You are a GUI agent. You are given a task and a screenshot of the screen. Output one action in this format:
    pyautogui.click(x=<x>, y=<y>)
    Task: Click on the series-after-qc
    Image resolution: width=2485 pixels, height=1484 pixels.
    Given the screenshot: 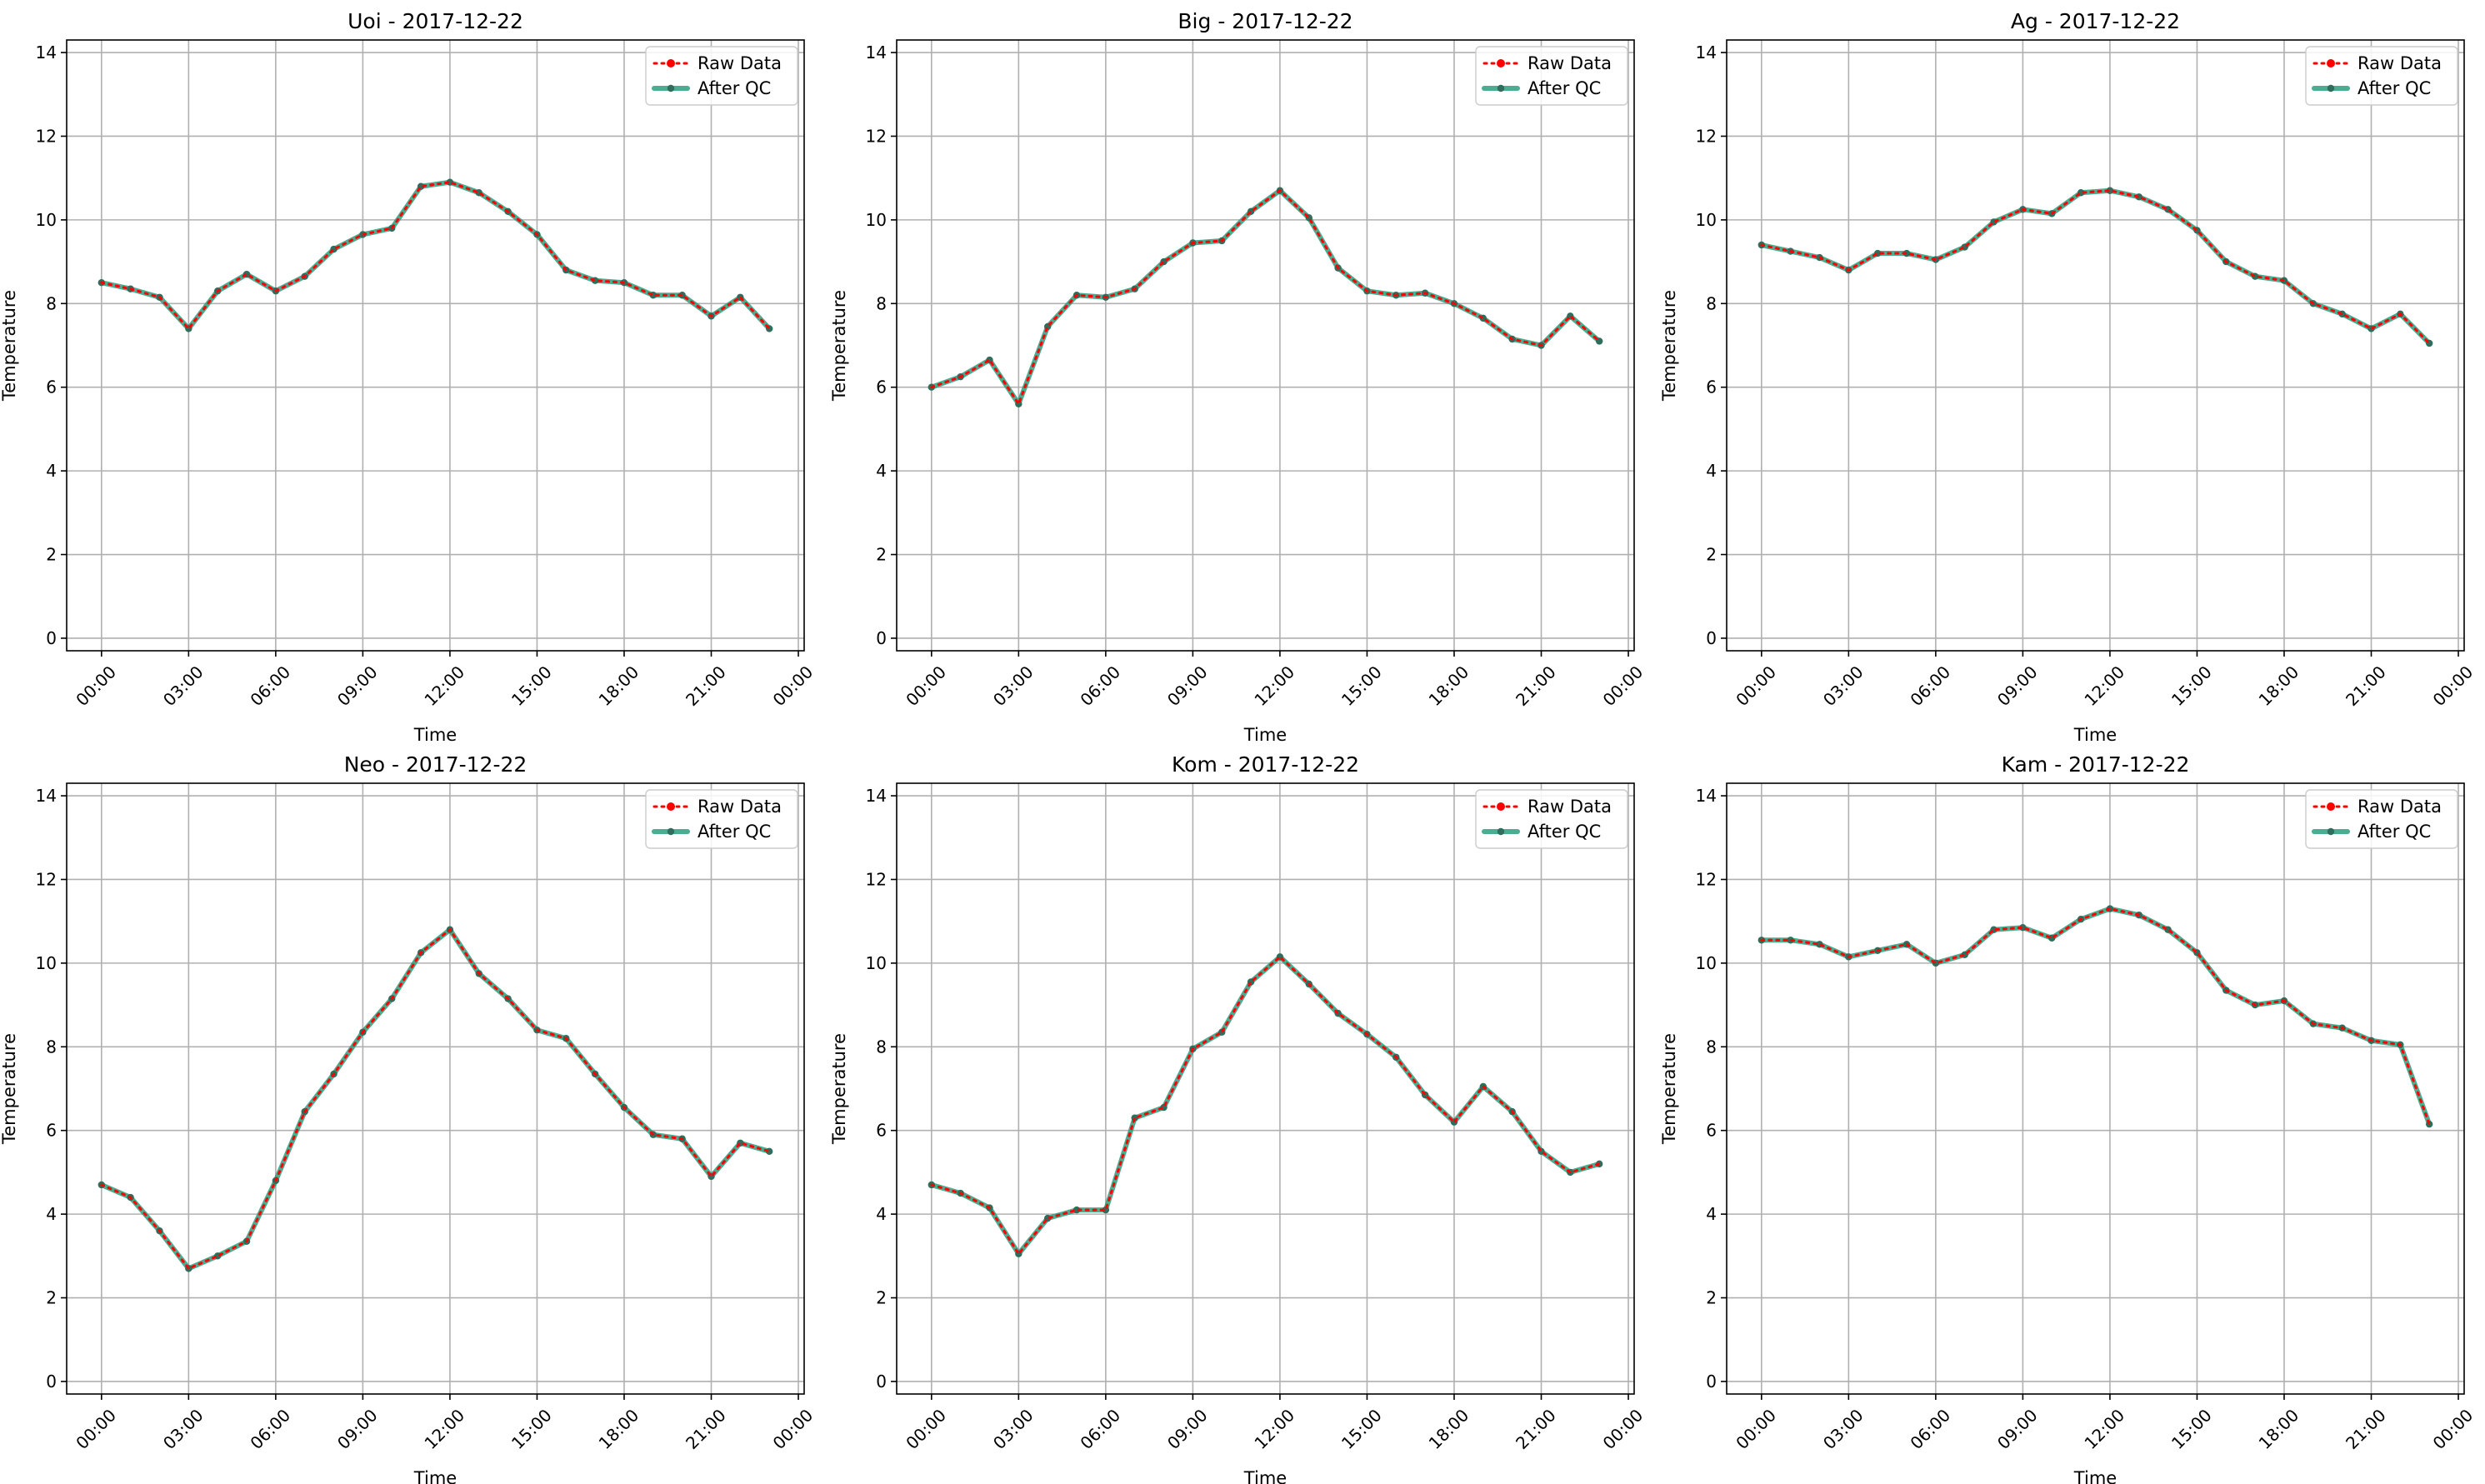 What is the action you would take?
    pyautogui.click(x=1265, y=1105)
    